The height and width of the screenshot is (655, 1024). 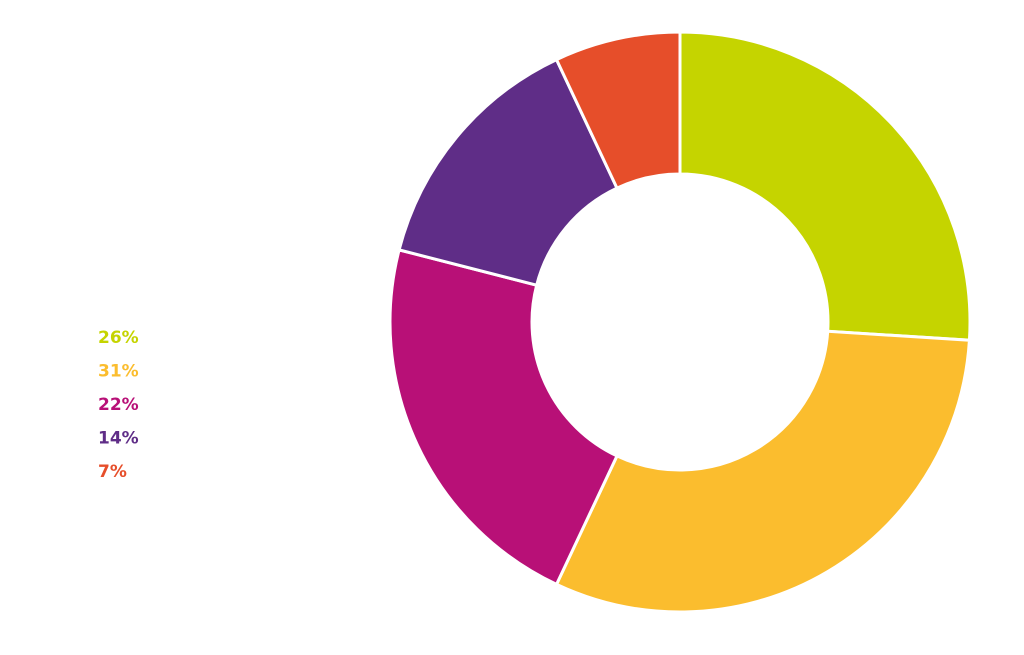 I want to click on legend-value: 22%, so click(x=118, y=405).